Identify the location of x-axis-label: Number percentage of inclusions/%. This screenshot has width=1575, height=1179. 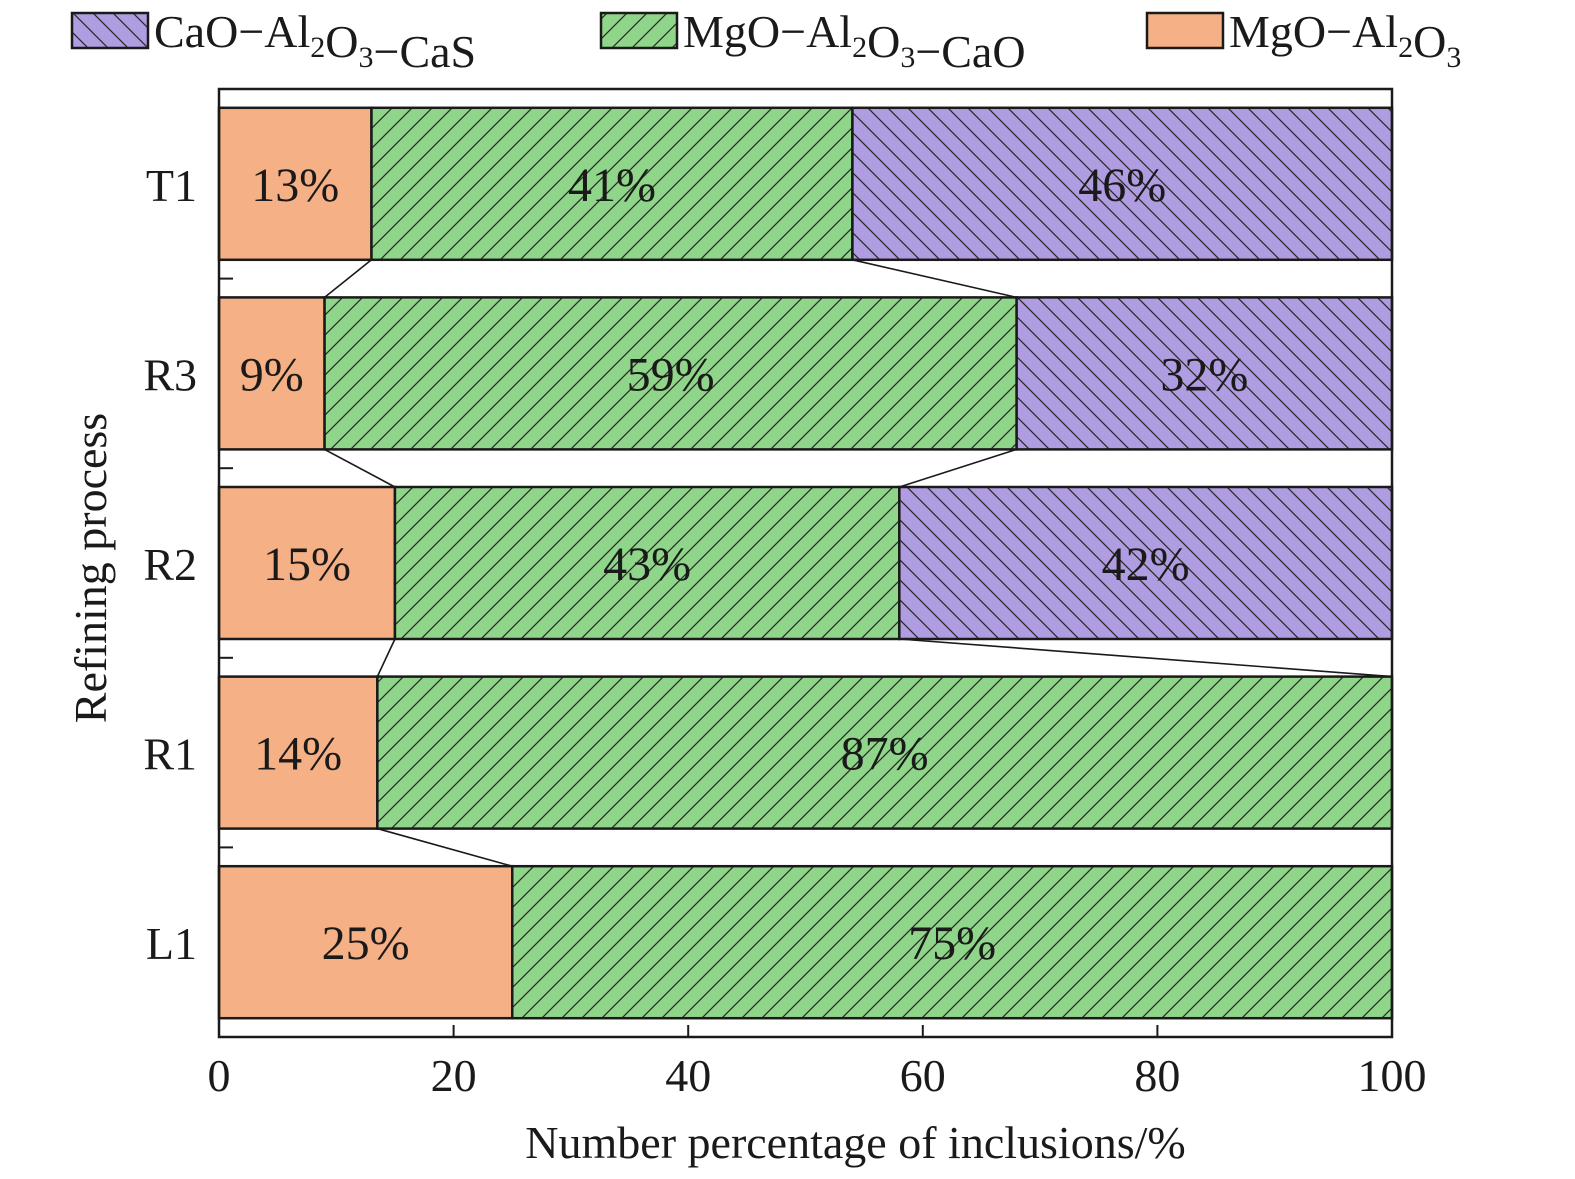
(855, 1142).